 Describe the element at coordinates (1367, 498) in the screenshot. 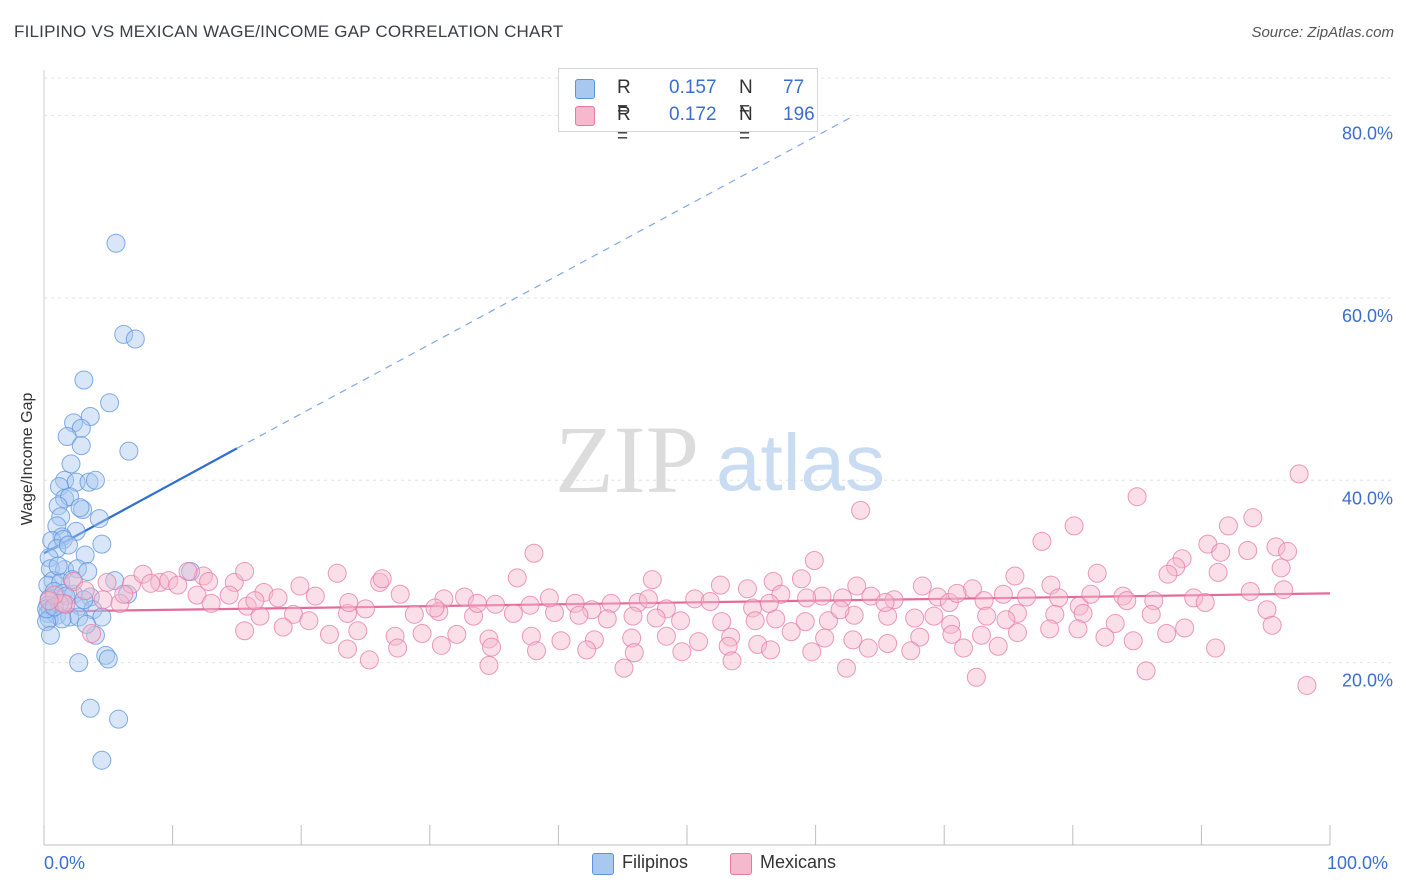

I see `y-tick-label: 40.0%` at that location.